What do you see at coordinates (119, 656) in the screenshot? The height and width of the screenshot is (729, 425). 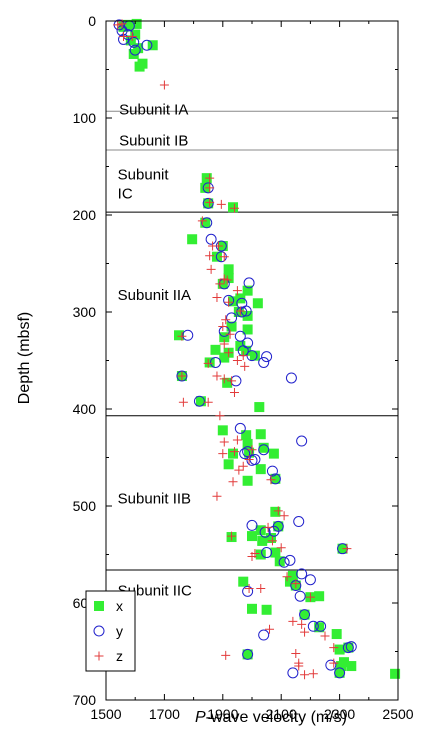 I see `legend-label-z: z` at bounding box center [119, 656].